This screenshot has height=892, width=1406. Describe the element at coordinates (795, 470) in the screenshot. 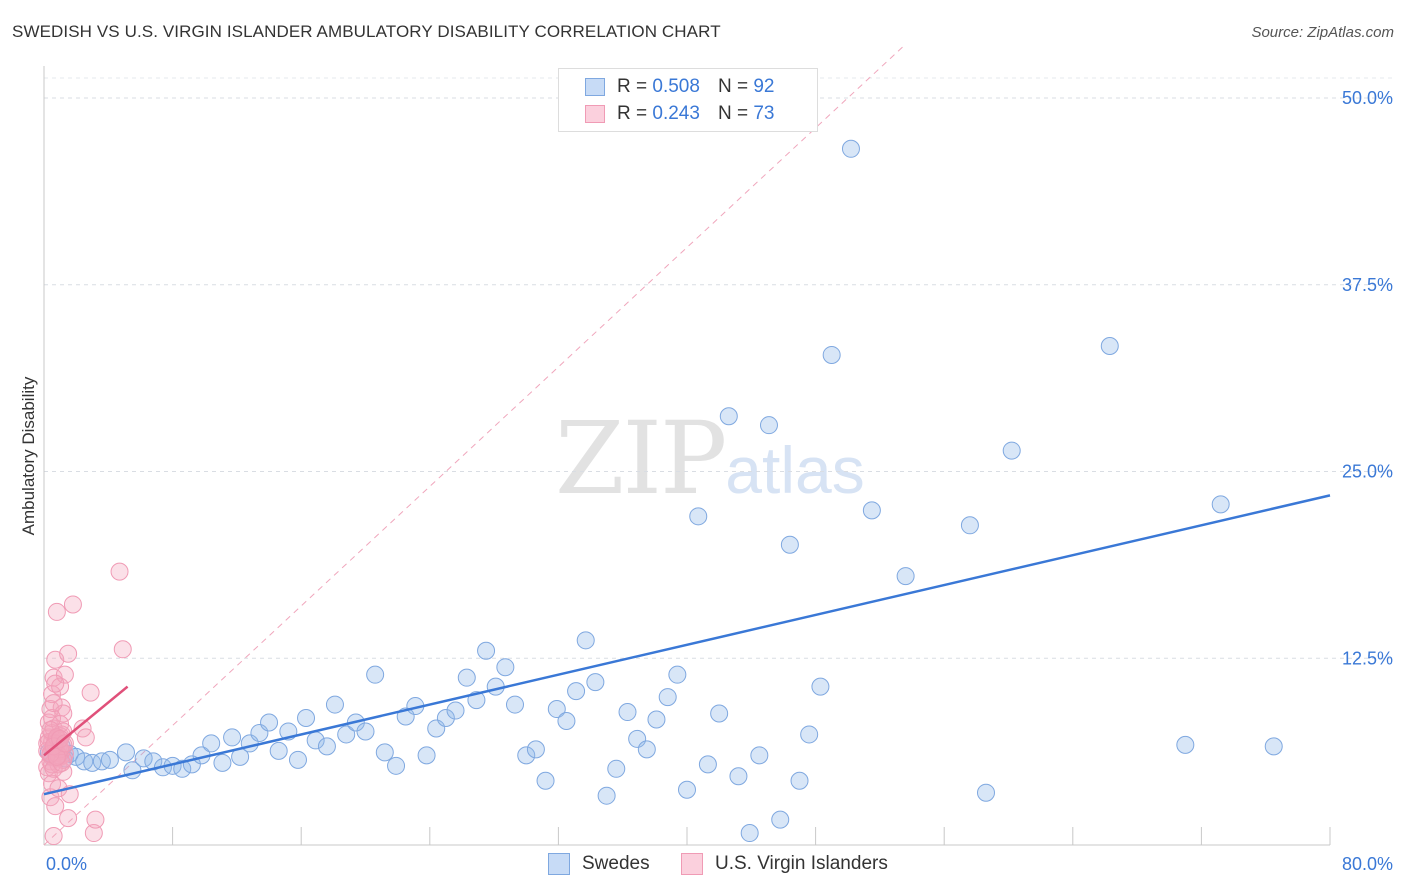

I see `watermark-atlas: atlas` at that location.